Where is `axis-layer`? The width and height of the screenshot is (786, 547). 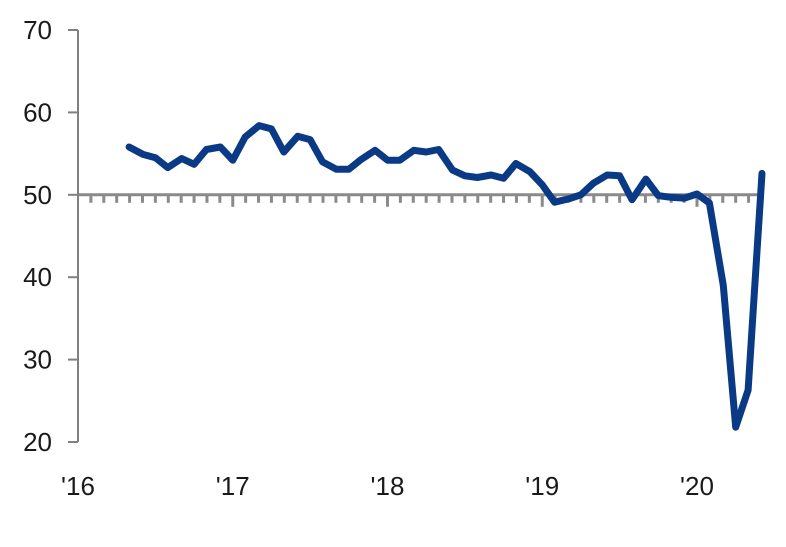
axis-layer is located at coordinates (73, 236).